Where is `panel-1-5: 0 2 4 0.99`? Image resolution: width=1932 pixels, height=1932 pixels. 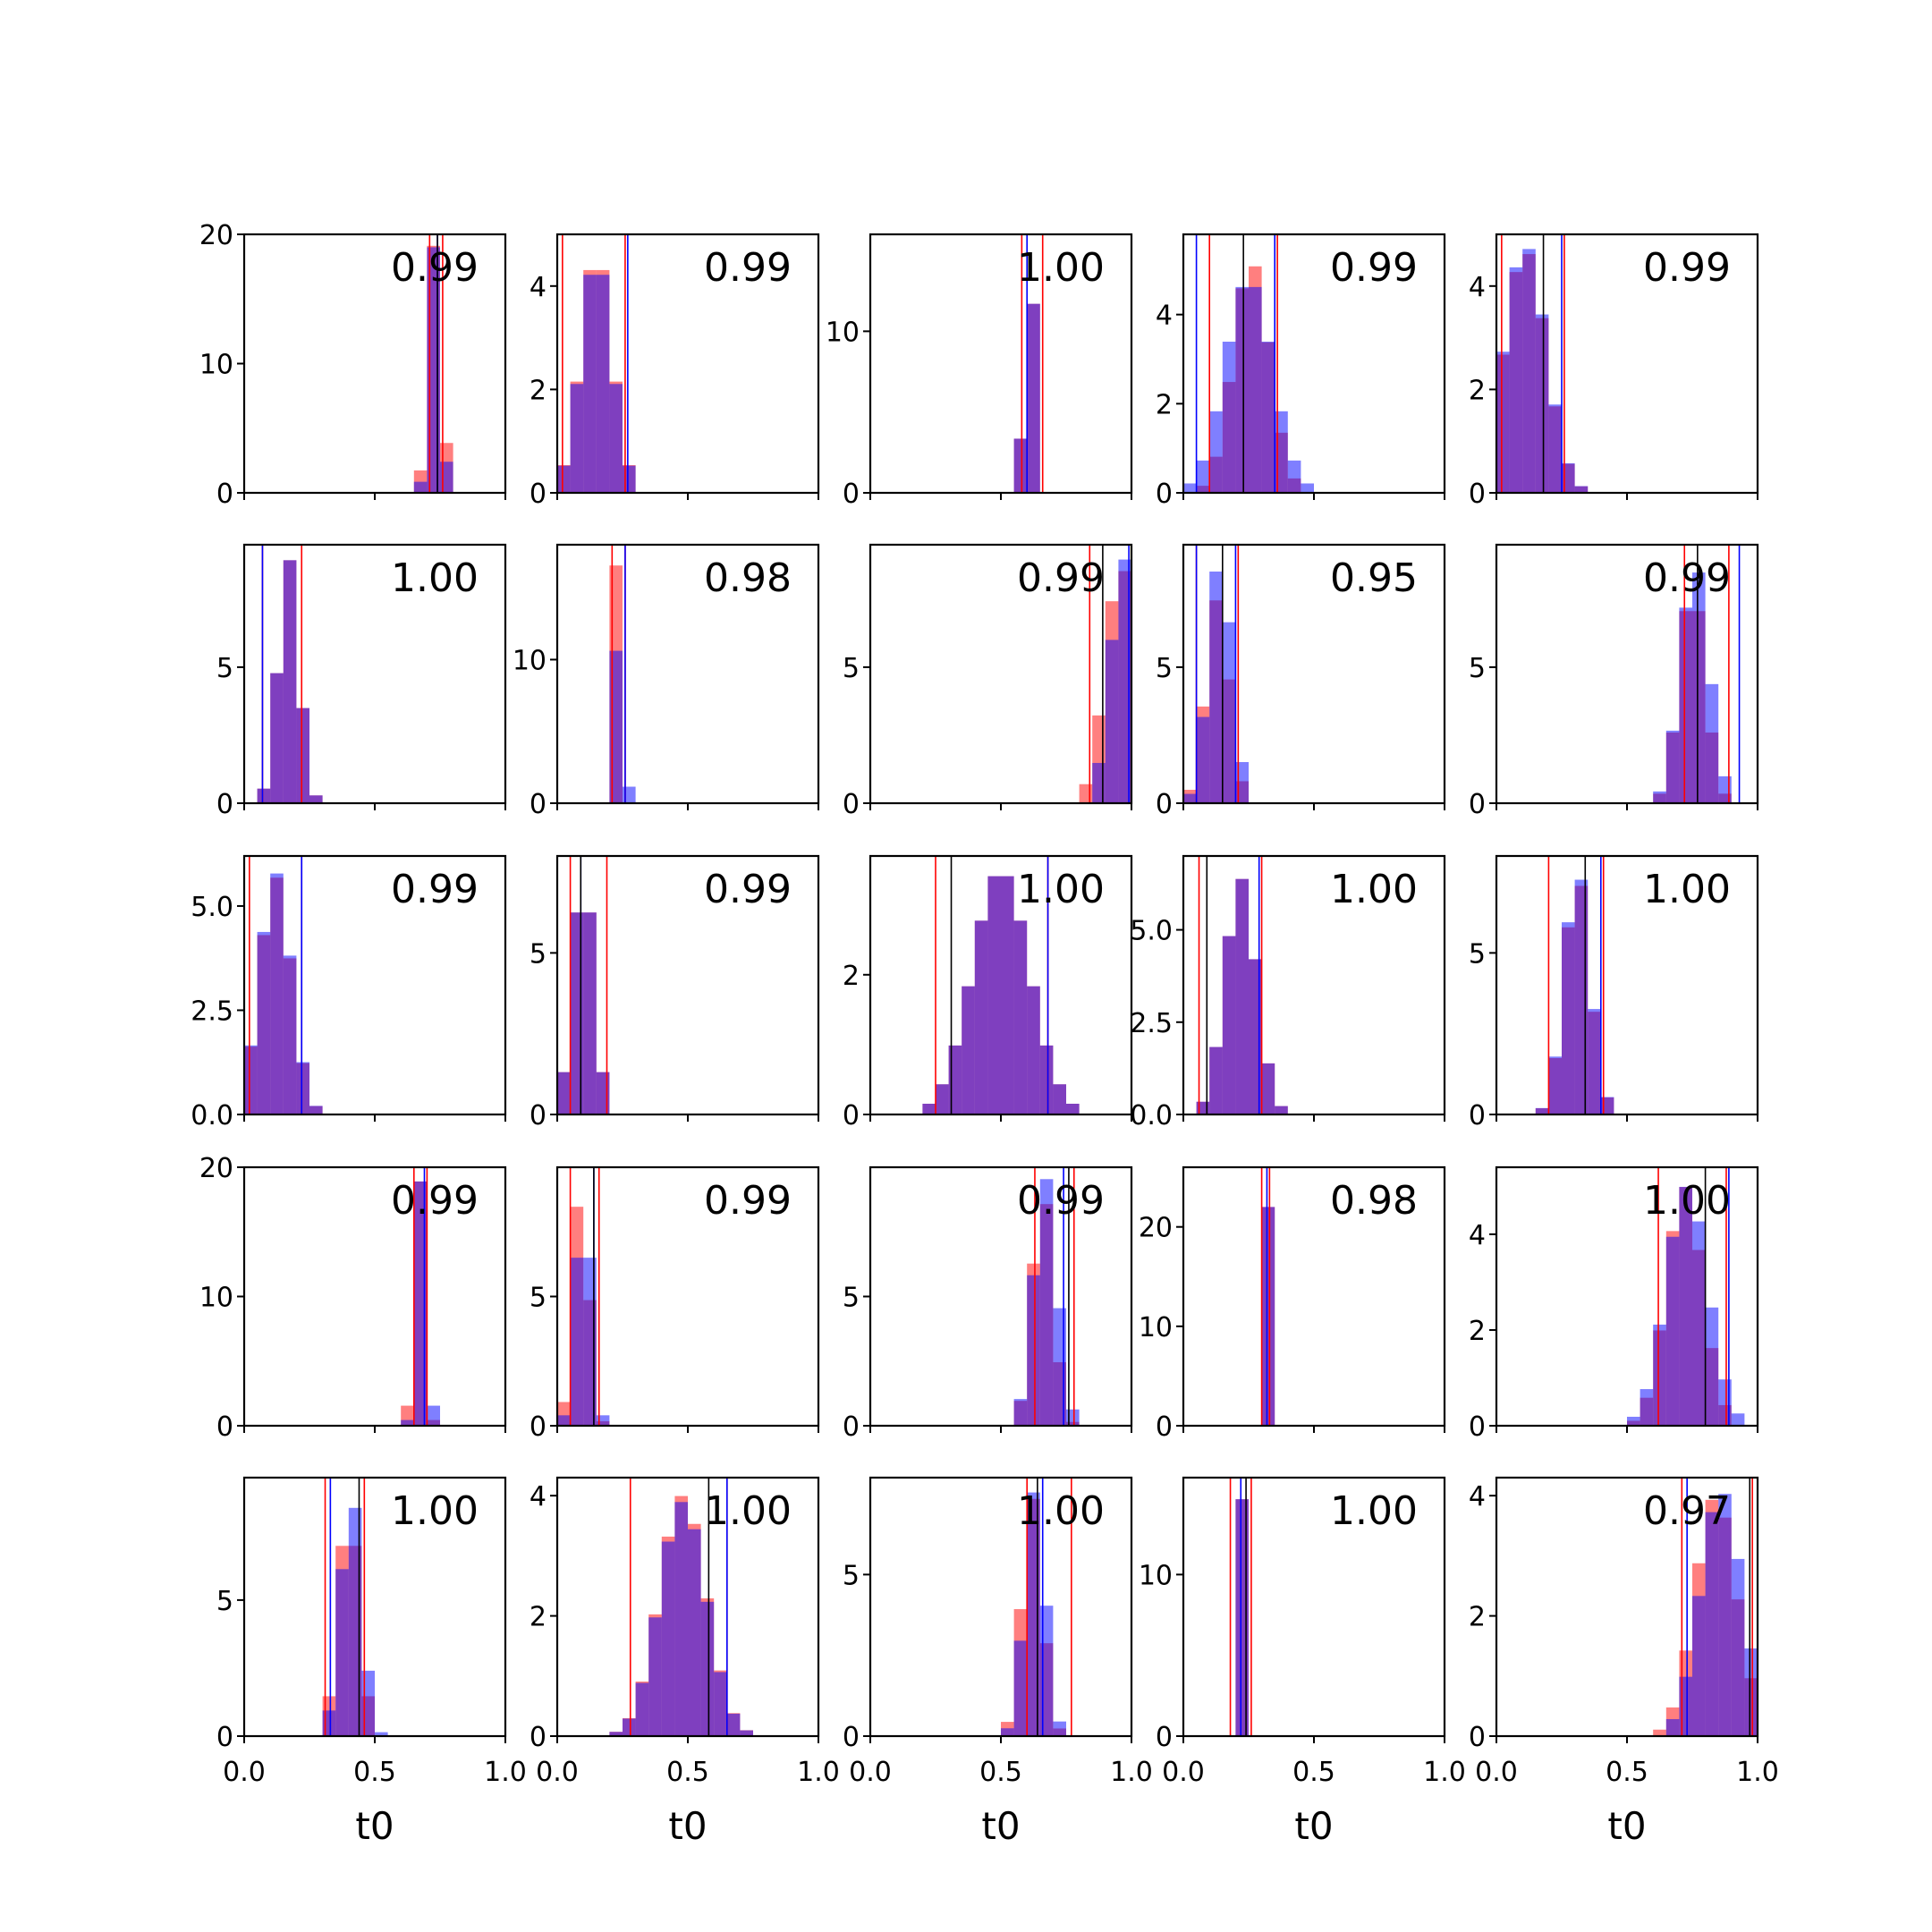
panel-1-5: 0 2 4 0.99 is located at coordinates (1614, 371).